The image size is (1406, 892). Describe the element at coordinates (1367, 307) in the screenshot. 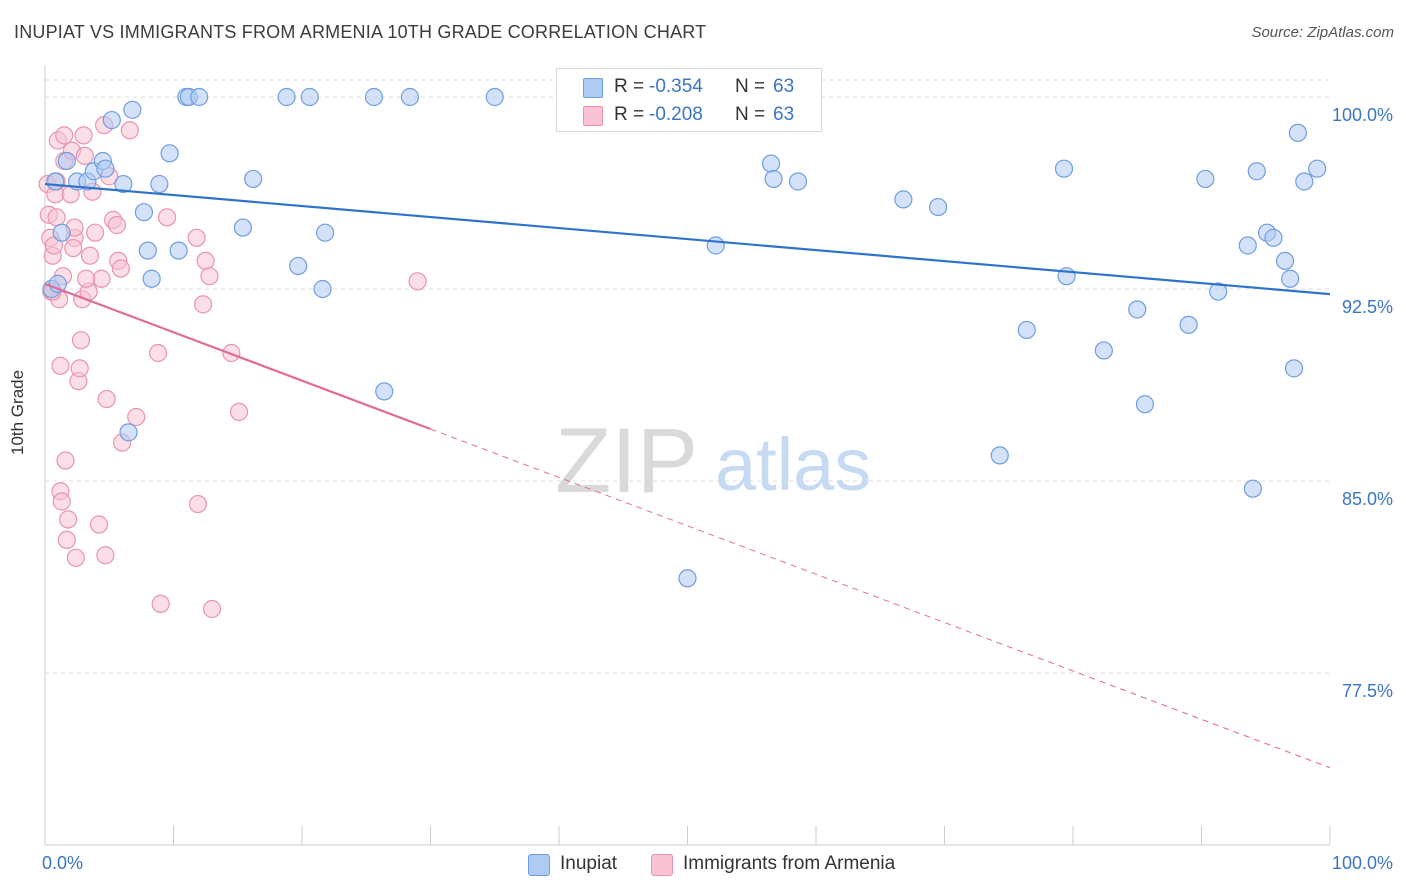

I see `y-tick-label: 92.5%` at that location.